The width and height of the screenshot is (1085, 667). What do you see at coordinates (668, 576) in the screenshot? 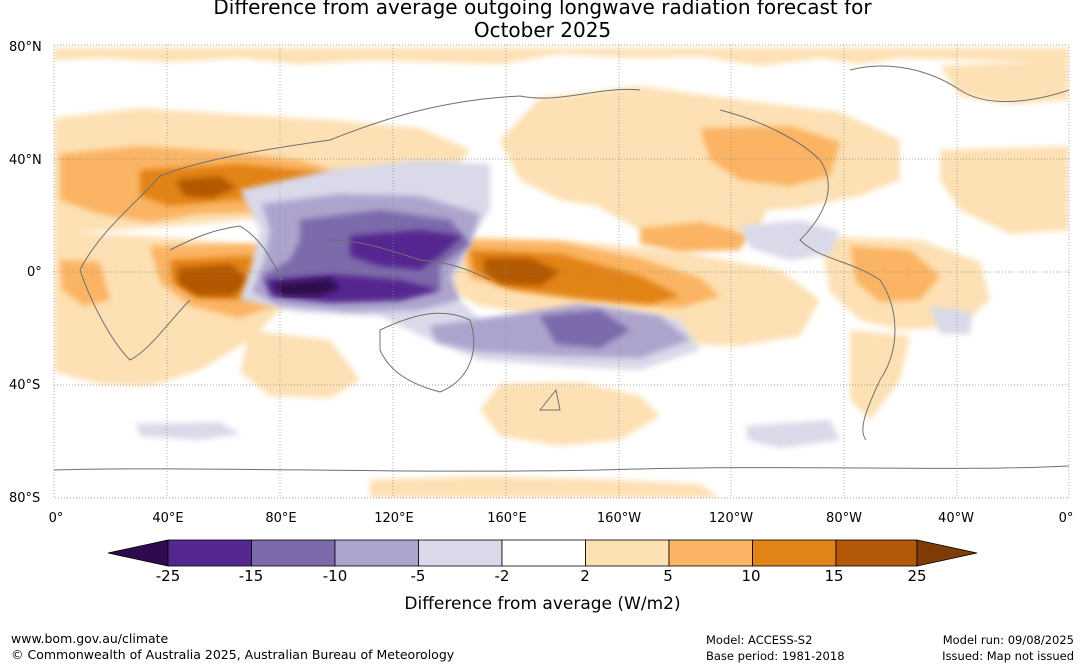
I see `colorbar-tick: 5` at bounding box center [668, 576].